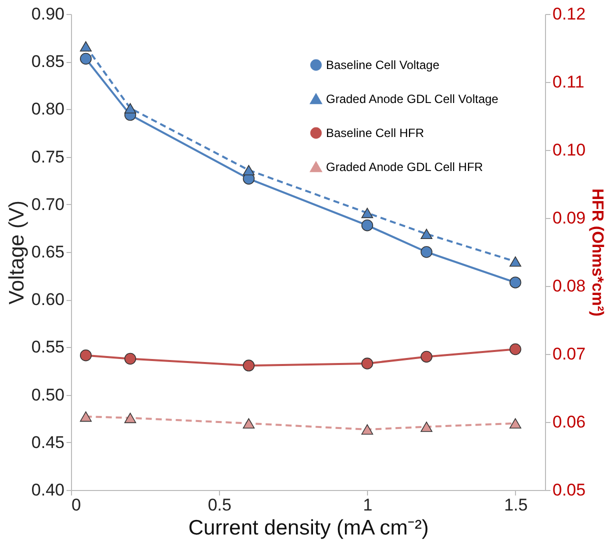 The height and width of the screenshot is (543, 611). What do you see at coordinates (375, 133) in the screenshot?
I see `legend-label: Baseline Cell HFR` at bounding box center [375, 133].